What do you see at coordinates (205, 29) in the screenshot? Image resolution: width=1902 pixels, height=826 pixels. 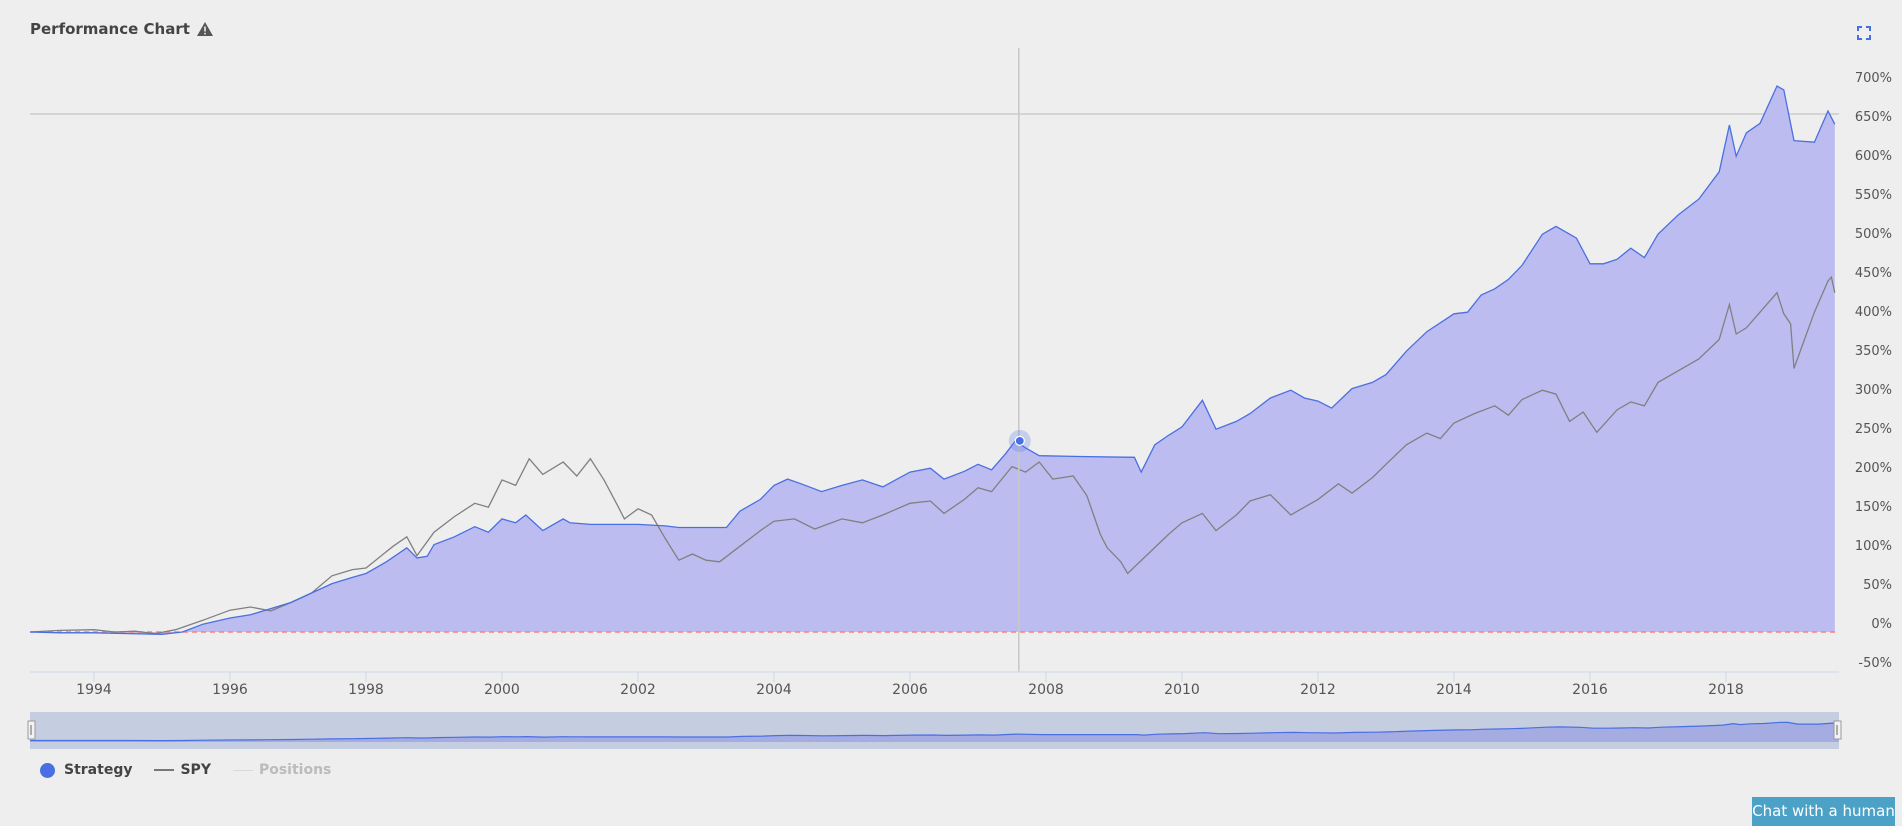 I see `warning-triangle-icon` at bounding box center [205, 29].